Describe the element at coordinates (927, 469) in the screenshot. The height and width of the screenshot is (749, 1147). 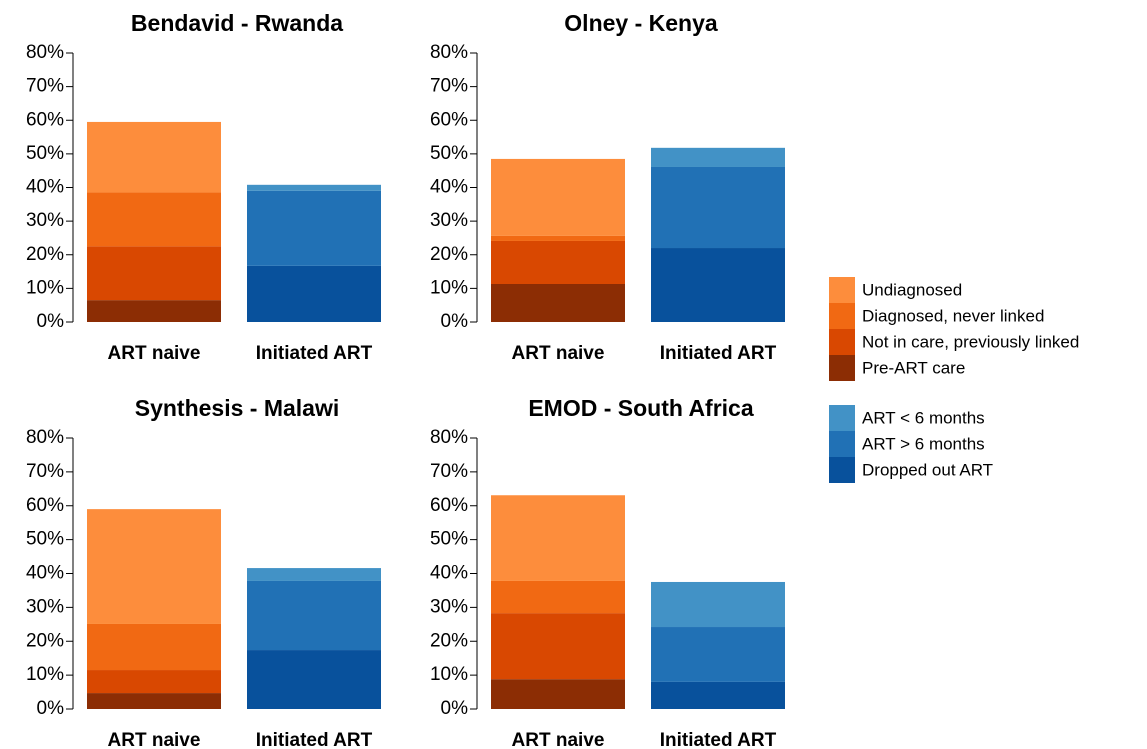
I see `legend-label: Dropped out ART` at that location.